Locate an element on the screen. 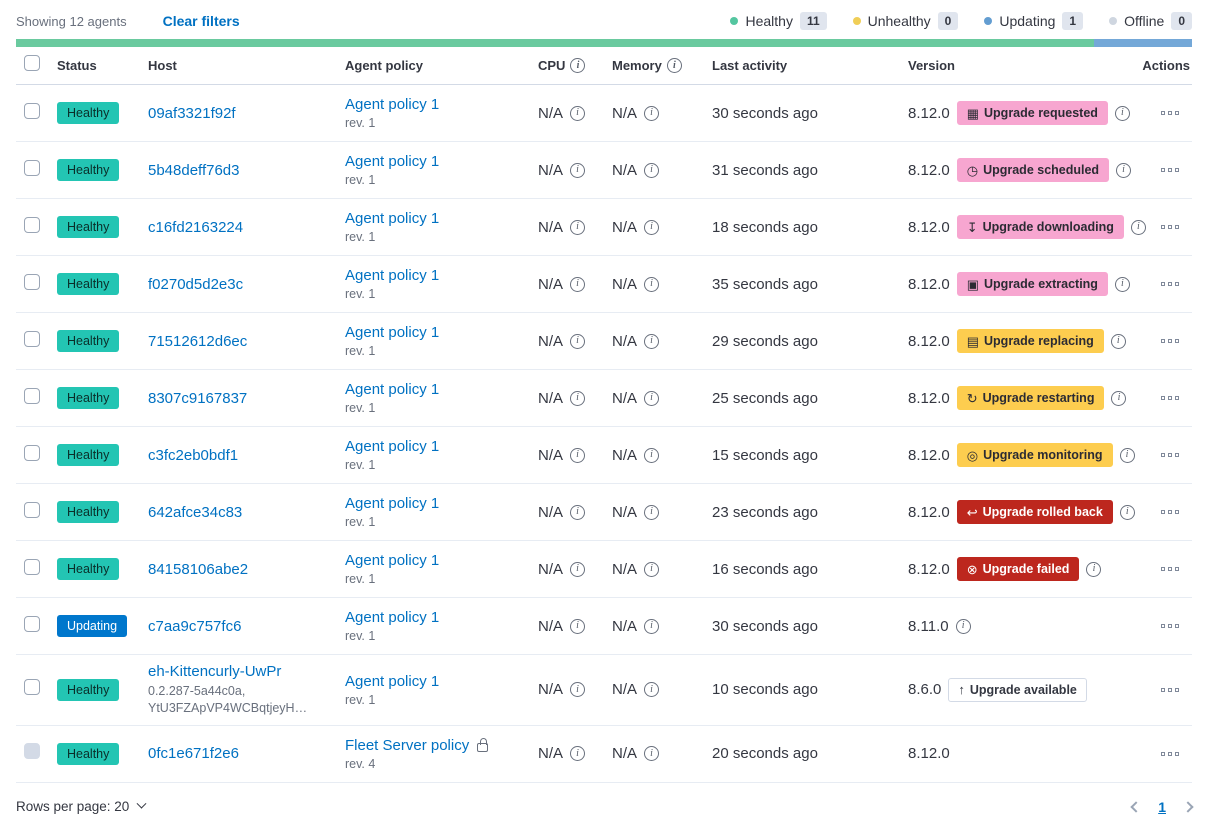 This screenshot has height=838, width=1225. memory-info-icon: i is located at coordinates (674, 65).